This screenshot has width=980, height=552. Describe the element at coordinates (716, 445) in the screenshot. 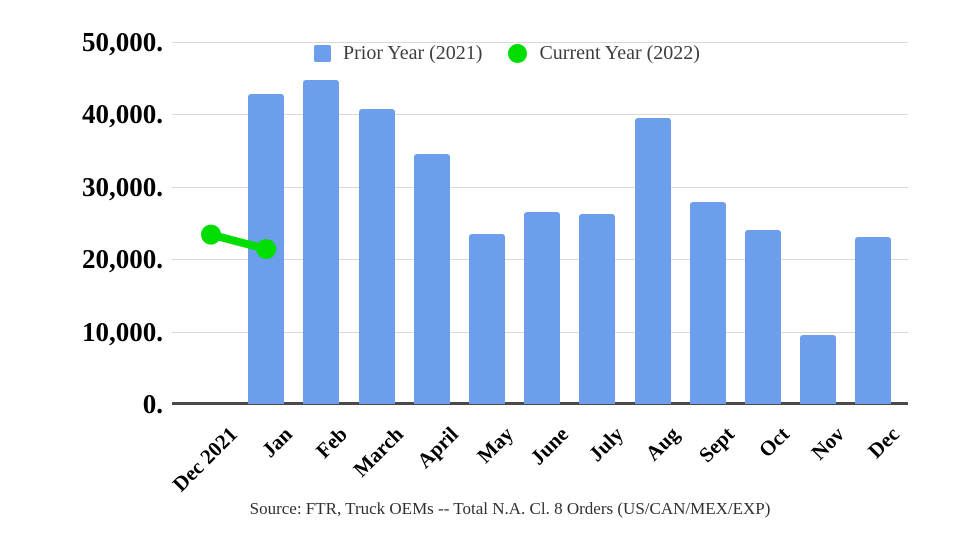

I see `x-tick-label-sept: Sept` at that location.